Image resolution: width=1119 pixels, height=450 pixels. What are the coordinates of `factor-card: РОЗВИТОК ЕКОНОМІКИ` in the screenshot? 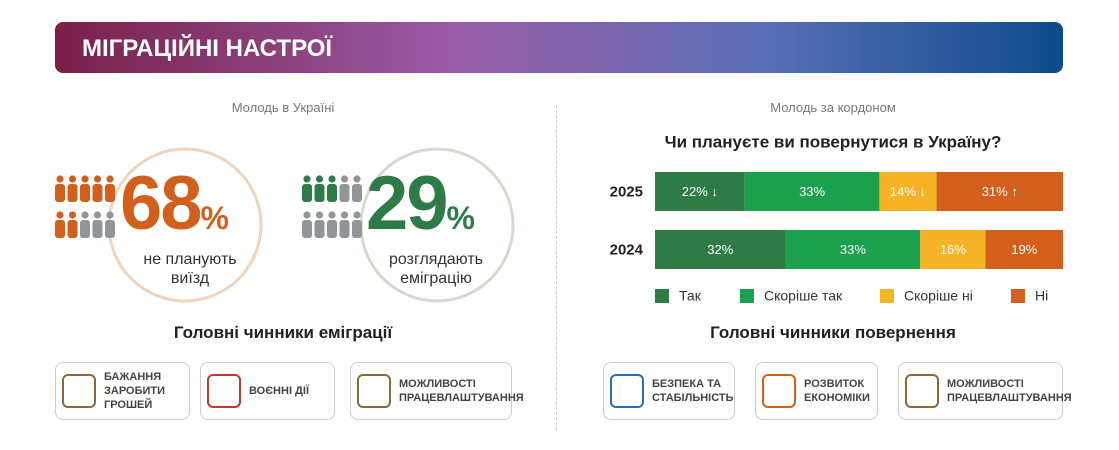 It's located at (816, 391).